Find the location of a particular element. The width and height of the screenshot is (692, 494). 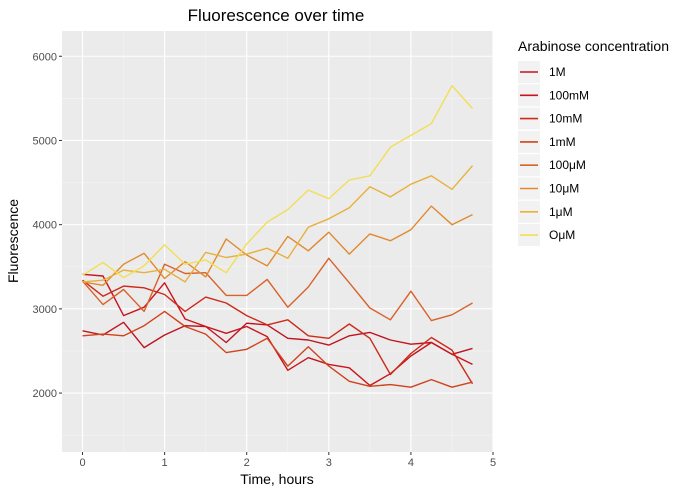

x-tick-label: 0 is located at coordinates (82, 463).